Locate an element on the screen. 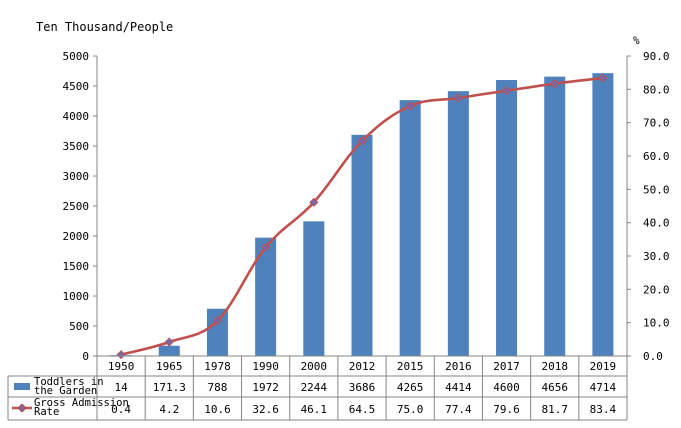  y-tick-label-left: 1500 is located at coordinates (76, 266).